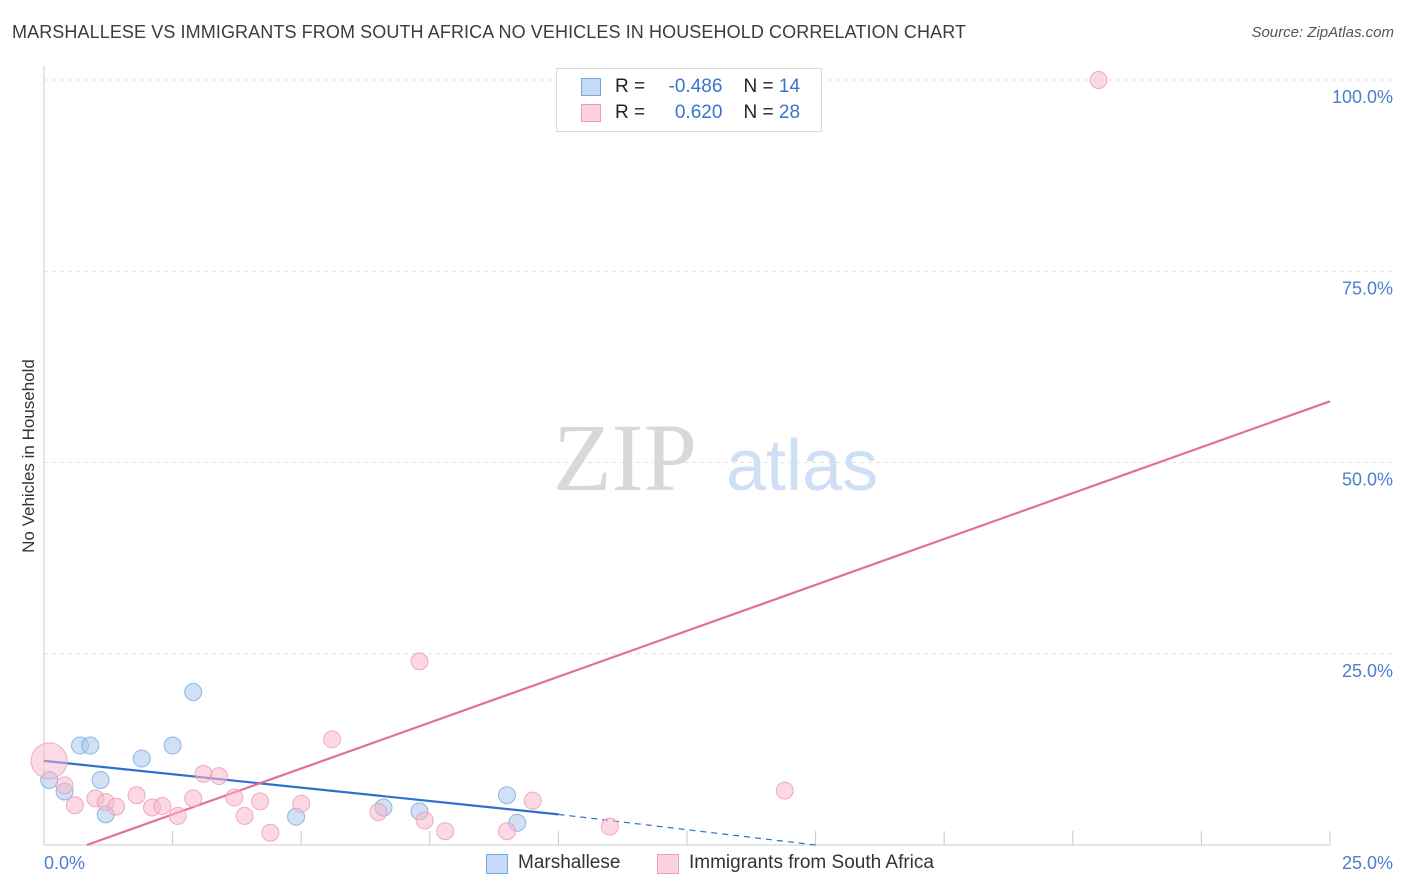  Describe the element at coordinates (591, 87) in the screenshot. I see `marshallese-swatch` at that location.